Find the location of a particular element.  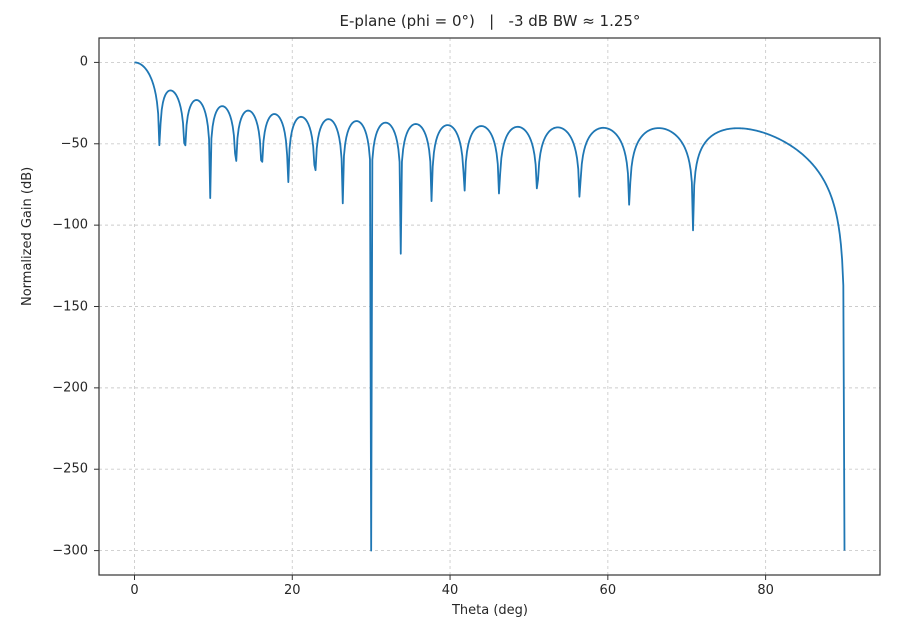

x-axis-label: Theta (deg) is located at coordinates (490, 610).